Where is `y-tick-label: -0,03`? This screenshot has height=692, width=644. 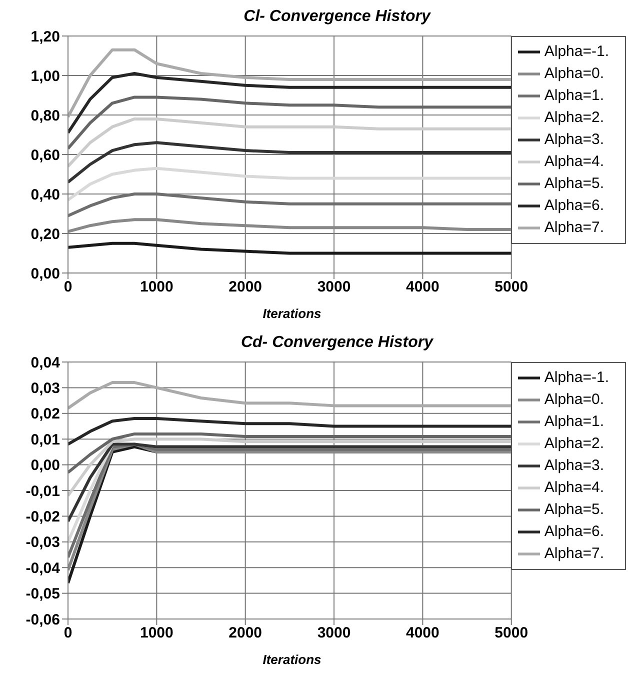
y-tick-label: -0,03 is located at coordinates (43, 543).